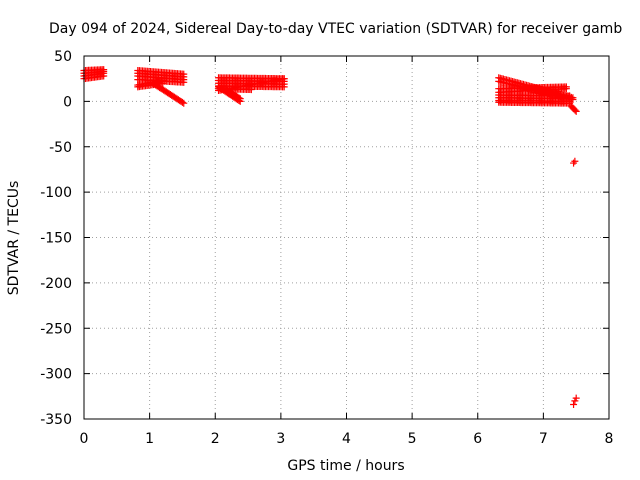 Image resolution: width=640 pixels, height=480 pixels. What do you see at coordinates (63, 57) in the screenshot?
I see `y-tick-label: 50` at bounding box center [63, 57].